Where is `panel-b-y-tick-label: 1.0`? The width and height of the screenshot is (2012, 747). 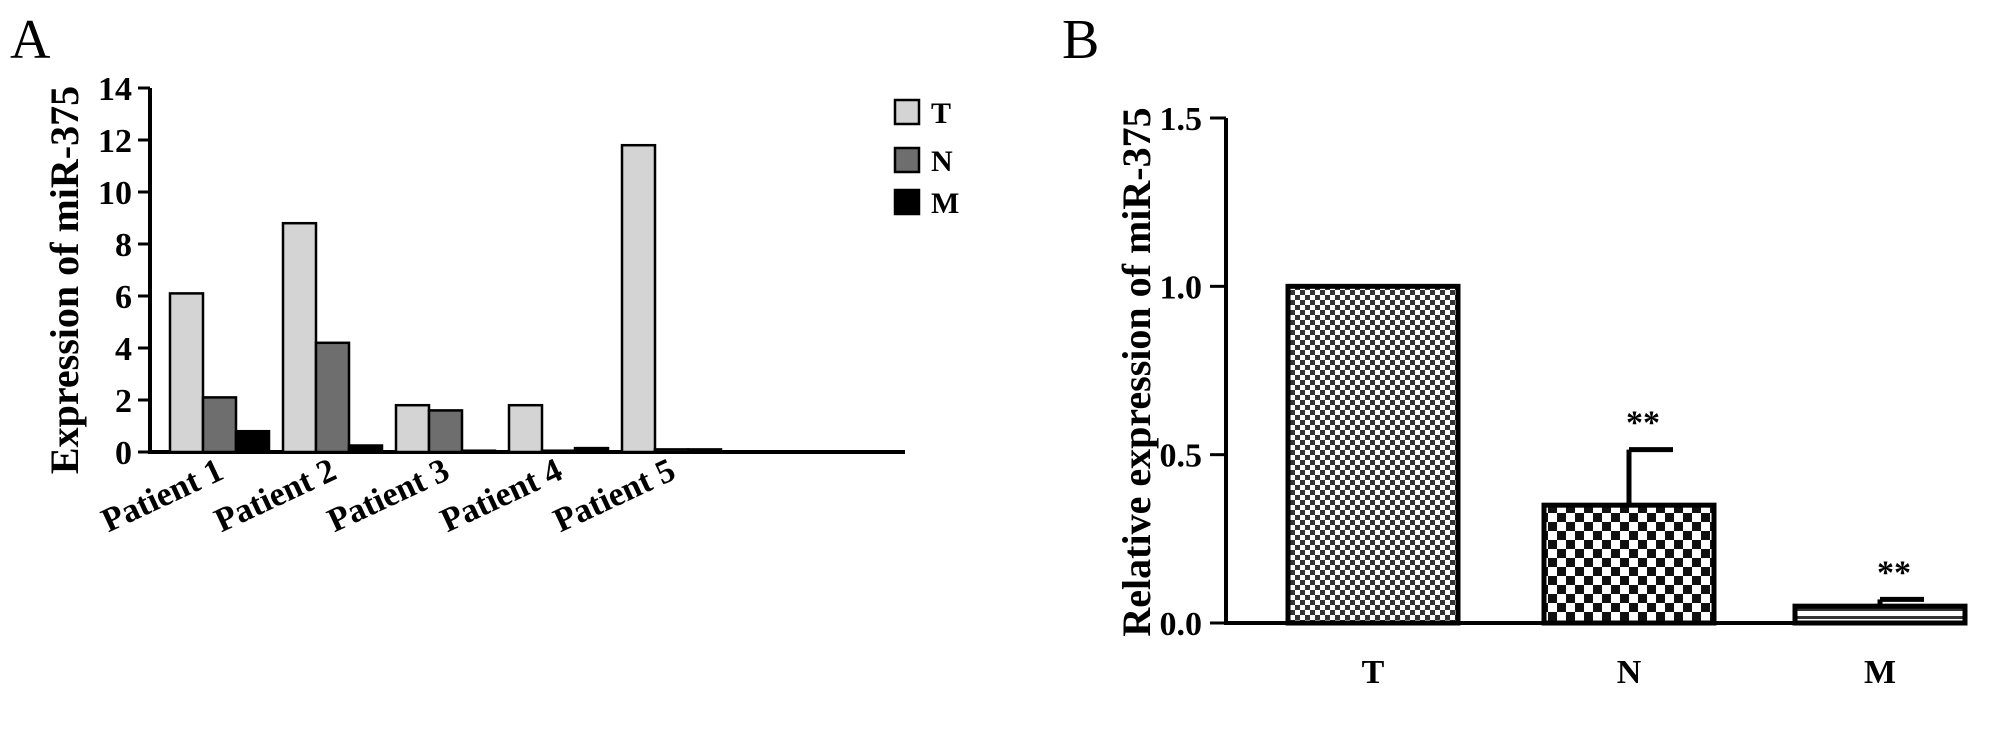
panel-b-y-tick-label: 1.0 is located at coordinates (1181, 287).